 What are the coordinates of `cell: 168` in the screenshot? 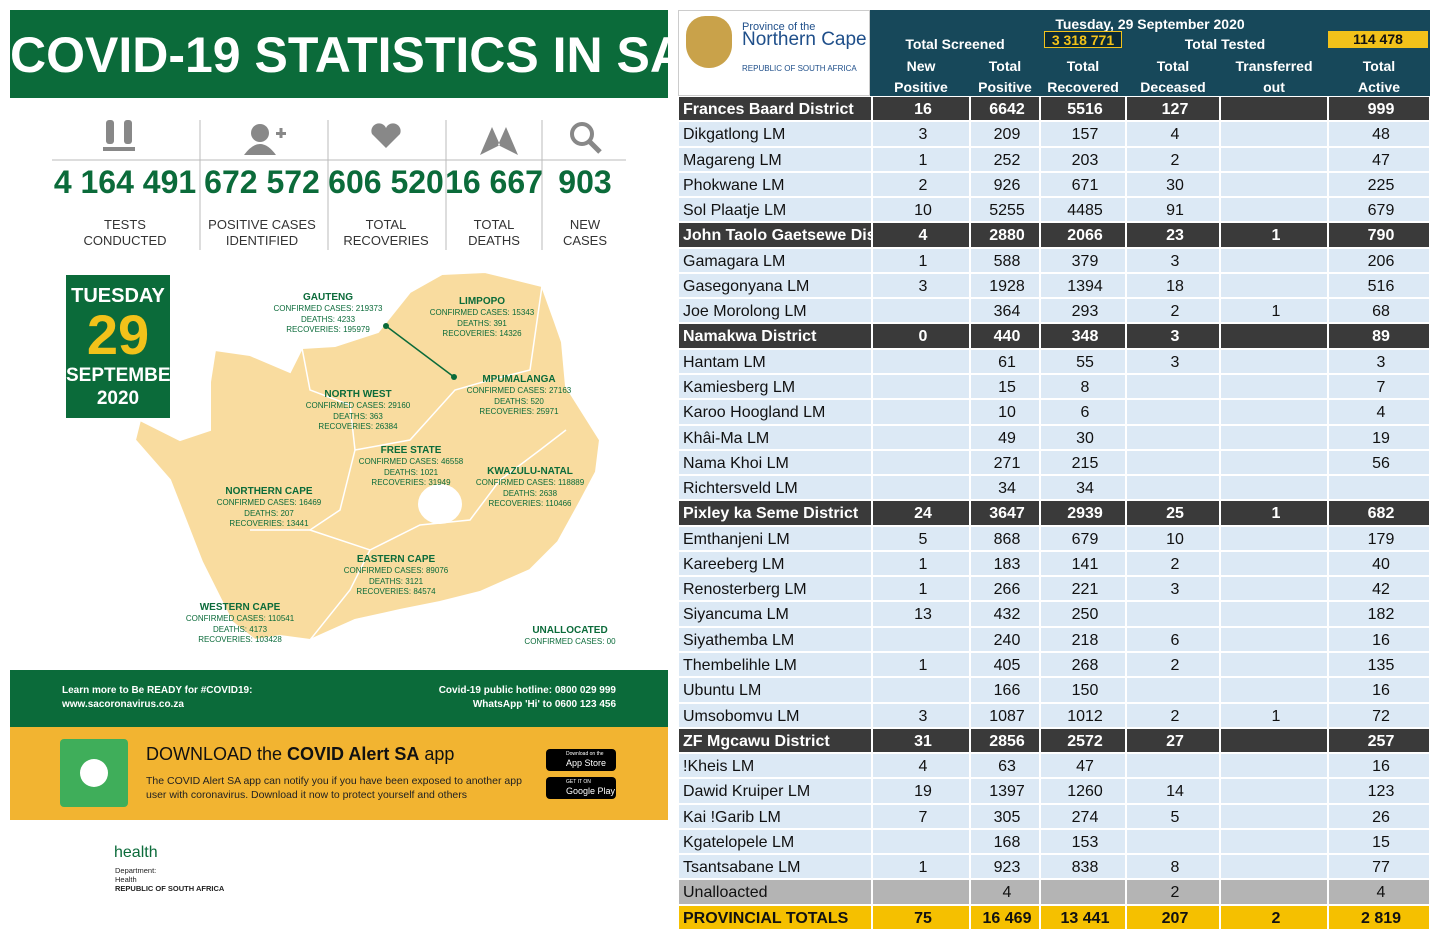 It's located at (1005, 841).